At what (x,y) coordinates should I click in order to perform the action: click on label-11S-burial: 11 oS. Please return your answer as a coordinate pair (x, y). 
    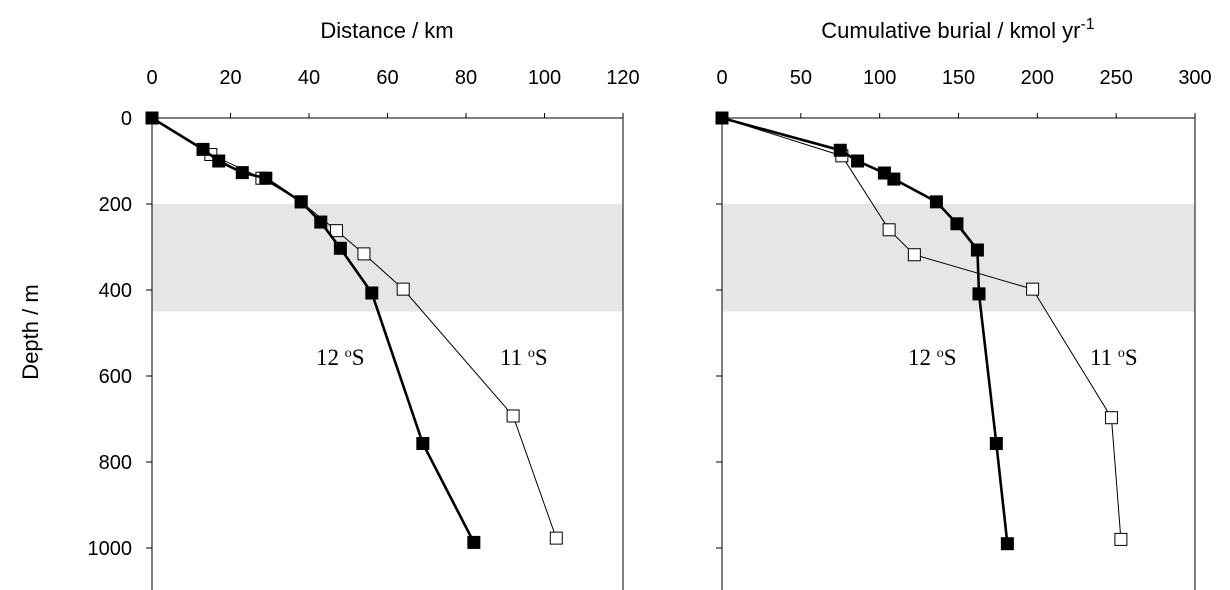
    Looking at the image, I should click on (1114, 357).